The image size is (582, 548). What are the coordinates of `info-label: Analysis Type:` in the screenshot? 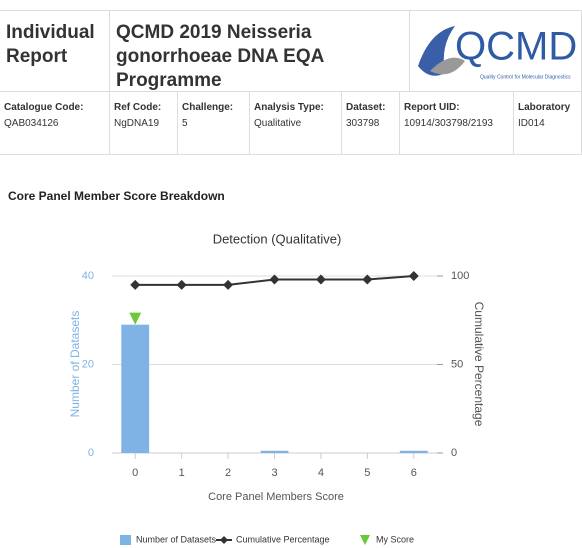 It's located at (289, 107).